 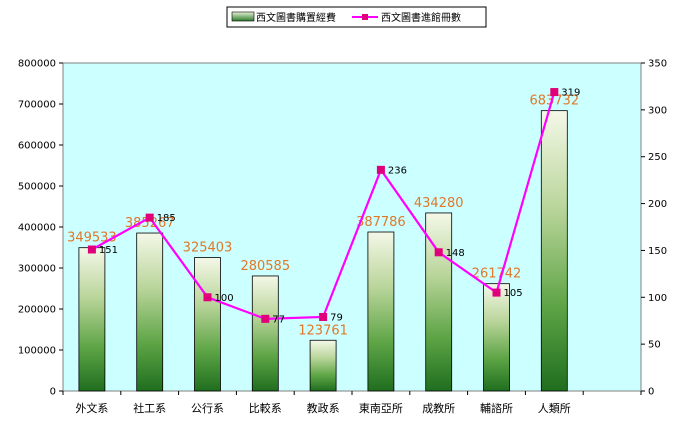 What do you see at coordinates (657, 204) in the screenshot?
I see `right-axis-tick-label: 200` at bounding box center [657, 204].